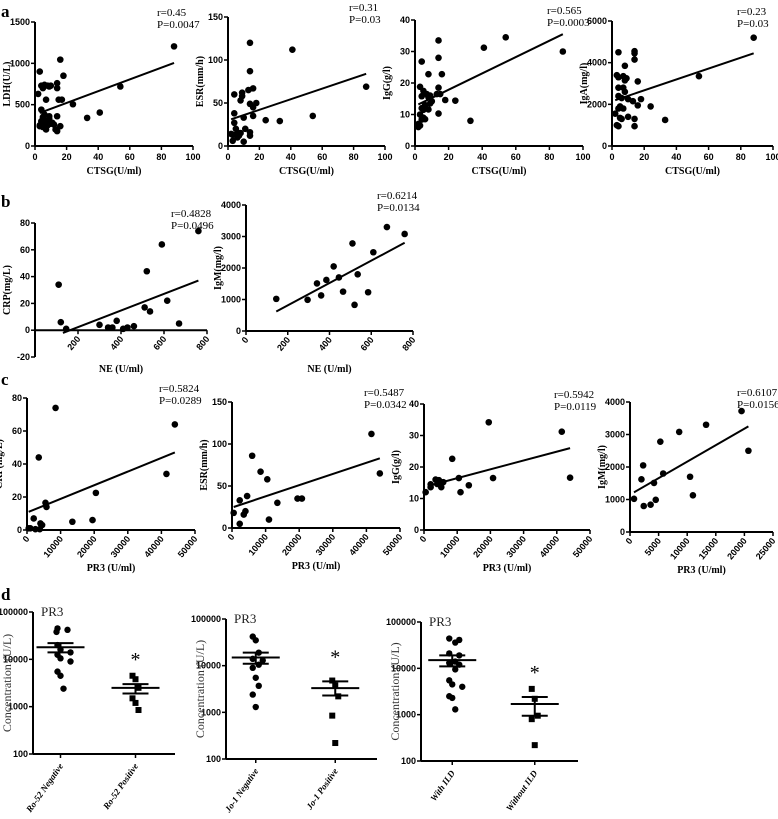 The image size is (778, 819). What do you see at coordinates (20, 22) in the screenshot?
I see `y-tick-label: 1500` at bounding box center [20, 22].